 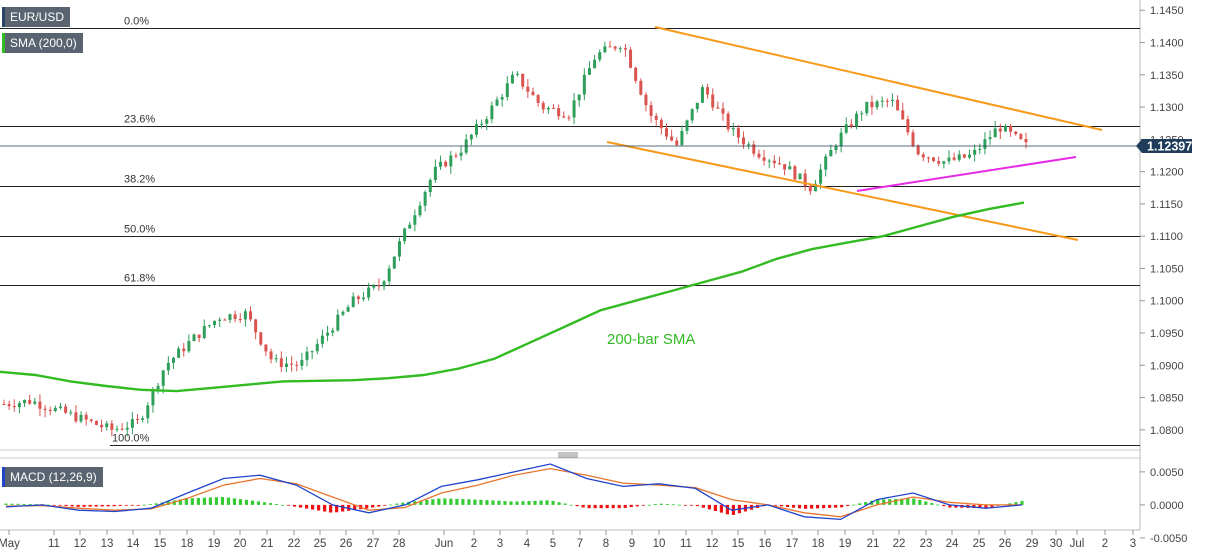 What do you see at coordinates (54, 544) in the screenshot?
I see `time-tick-label: 11` at bounding box center [54, 544].